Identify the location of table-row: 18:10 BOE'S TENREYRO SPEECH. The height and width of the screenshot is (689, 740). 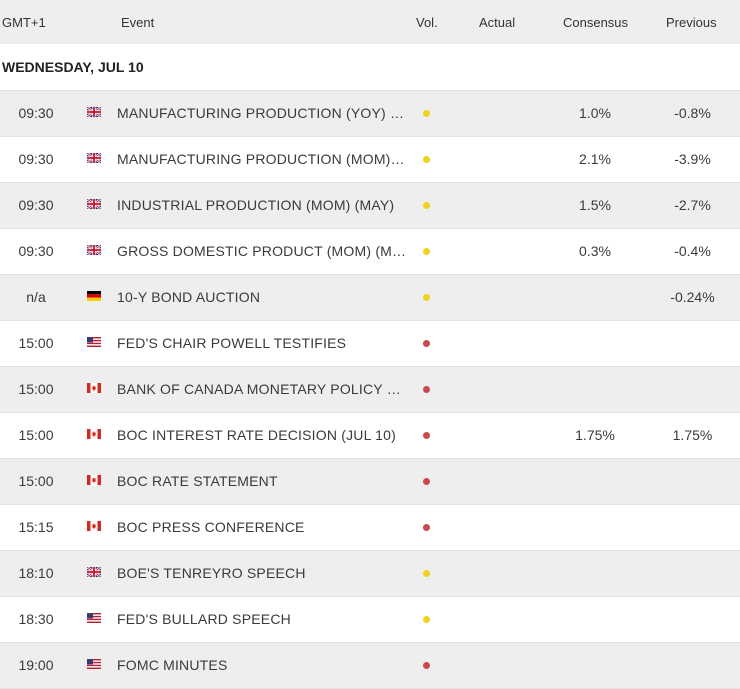
(370, 574).